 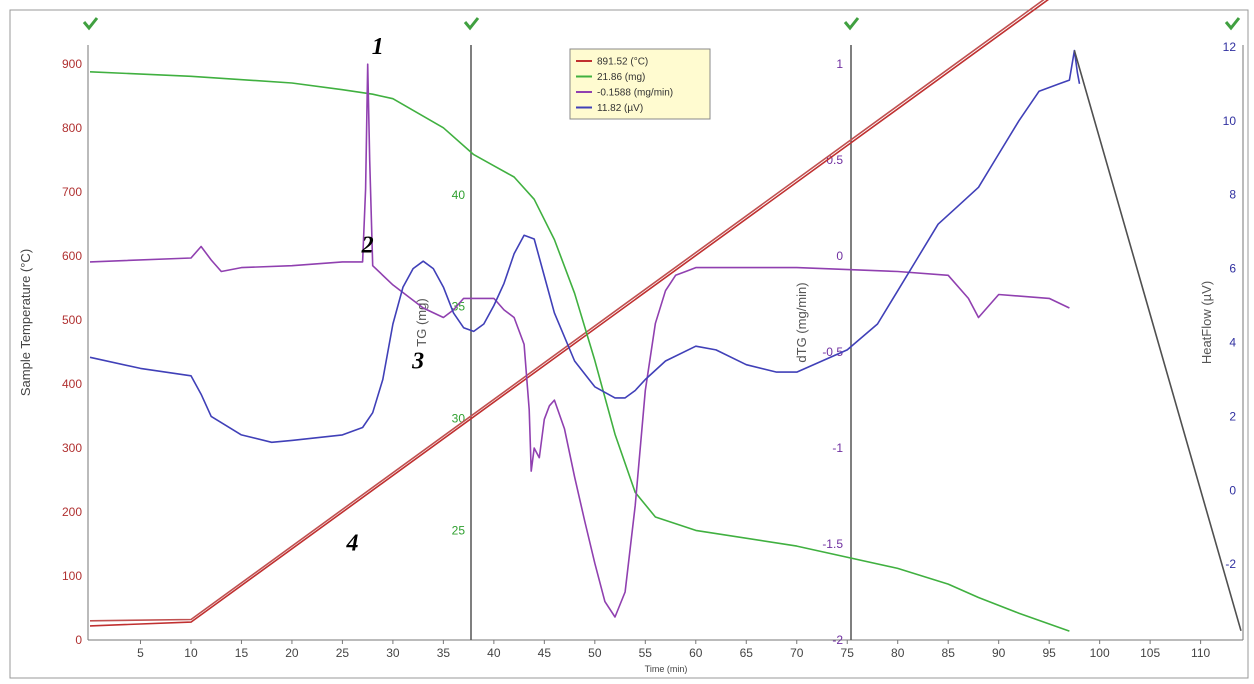 What do you see at coordinates (191, 653) in the screenshot?
I see `xtick-1: 10` at bounding box center [191, 653].